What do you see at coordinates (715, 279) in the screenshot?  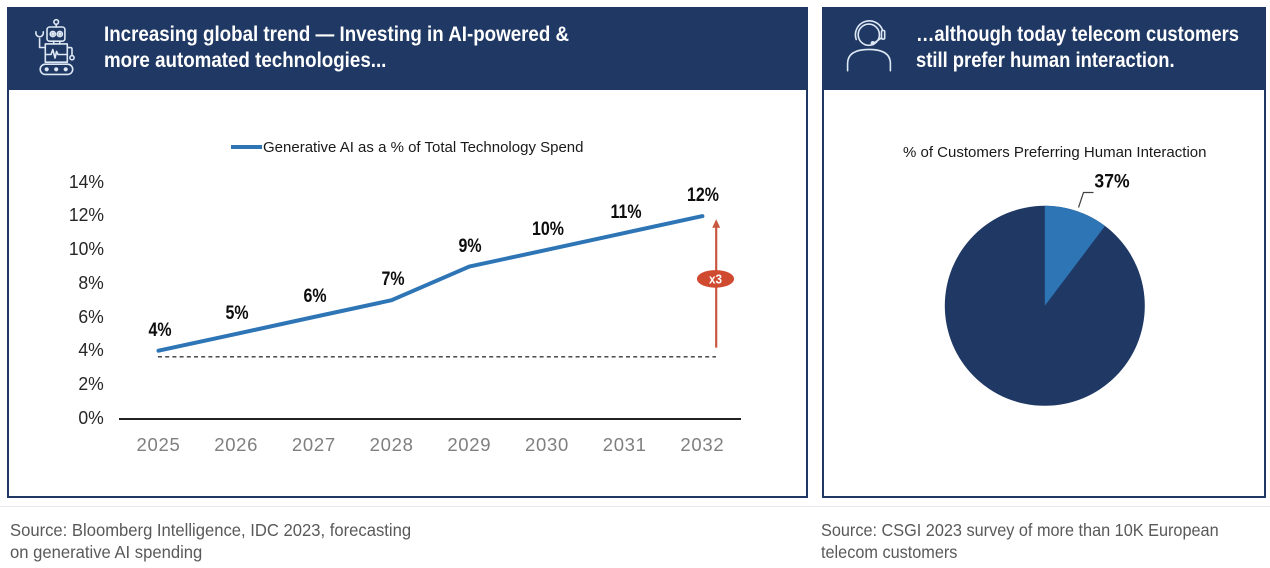 I see `svg-text: x3` at bounding box center [715, 279].